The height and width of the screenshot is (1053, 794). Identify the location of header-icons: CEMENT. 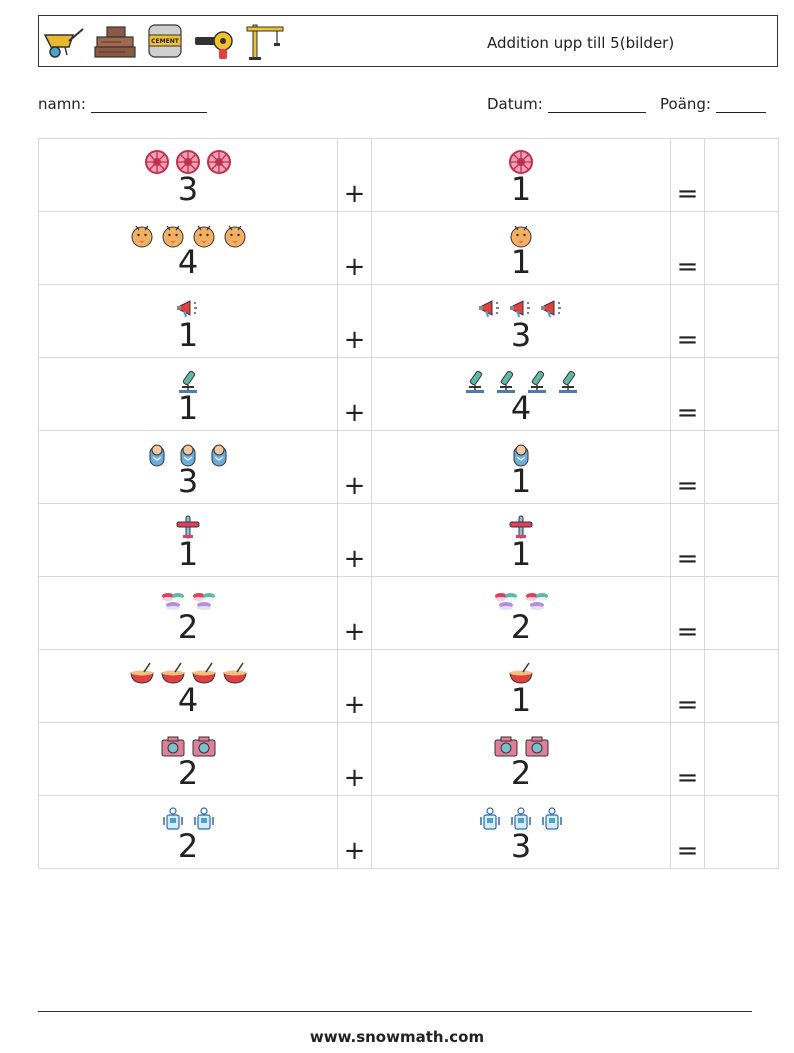
(165, 41).